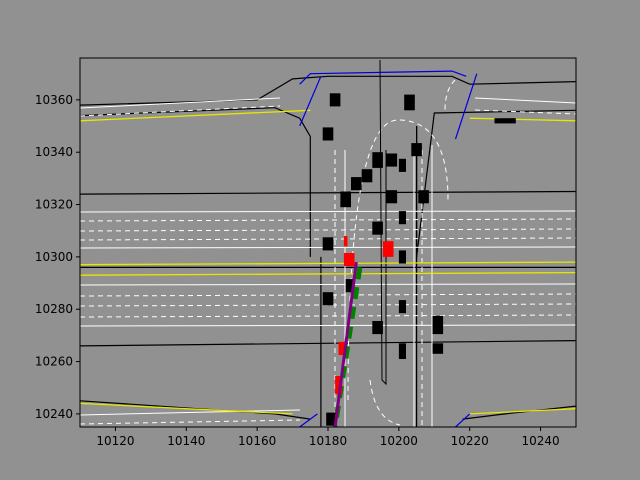  What do you see at coordinates (54, 362) in the screenshot?
I see `y-tick-label: 10260` at bounding box center [54, 362].